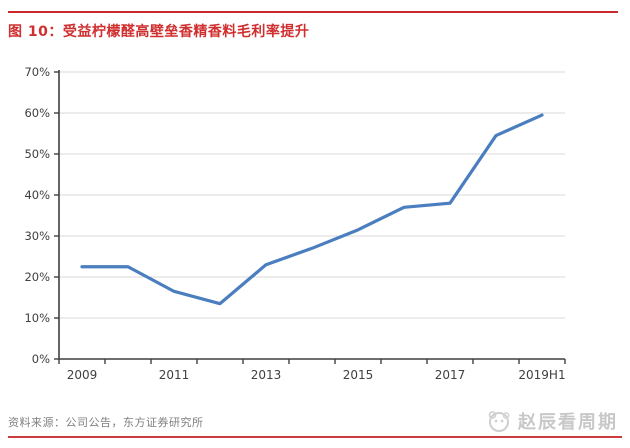 The width and height of the screenshot is (630, 448). What do you see at coordinates (541, 375) in the screenshot?
I see `x-tick-label: 2019H1` at bounding box center [541, 375].